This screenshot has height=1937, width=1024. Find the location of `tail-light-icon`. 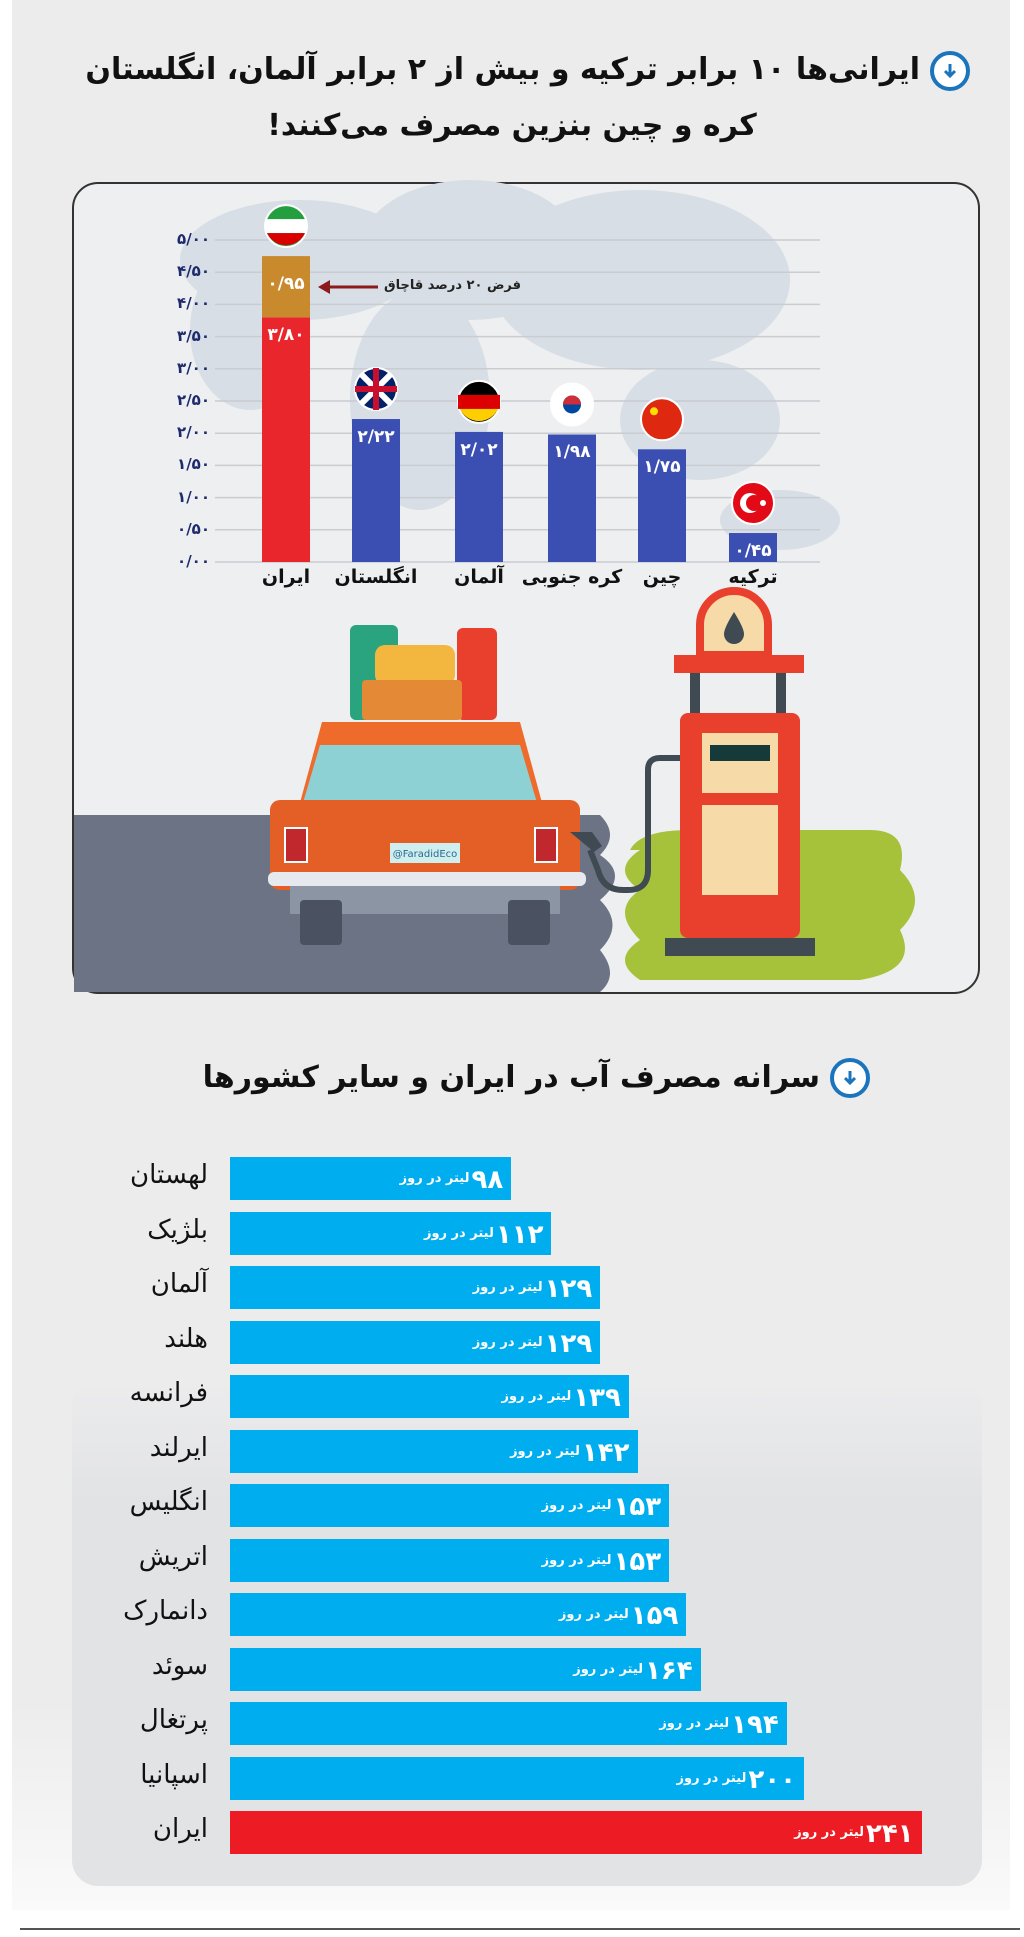

tail-light-icon is located at coordinates (546, 845).